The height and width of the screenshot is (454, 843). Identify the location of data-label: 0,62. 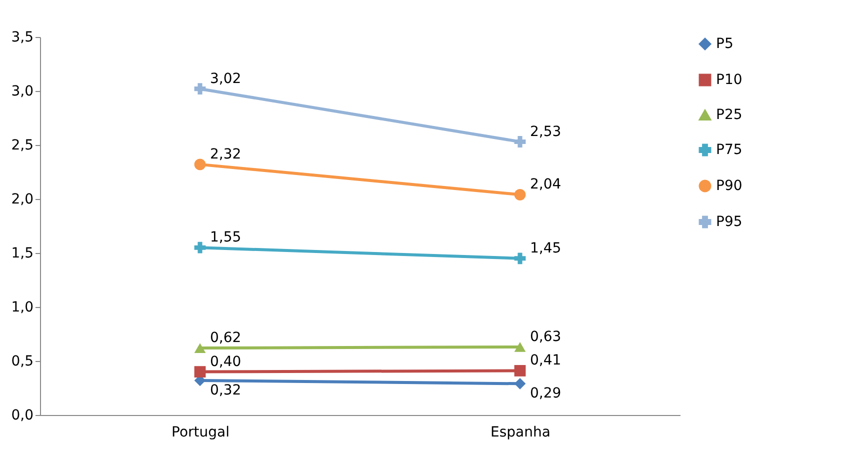
(226, 338).